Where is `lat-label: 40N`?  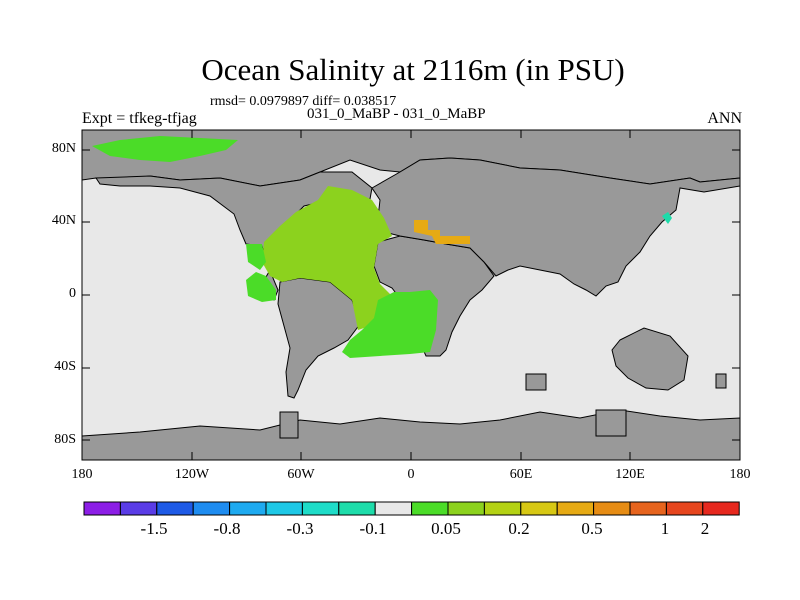 lat-label: 40N is located at coordinates (63, 220).